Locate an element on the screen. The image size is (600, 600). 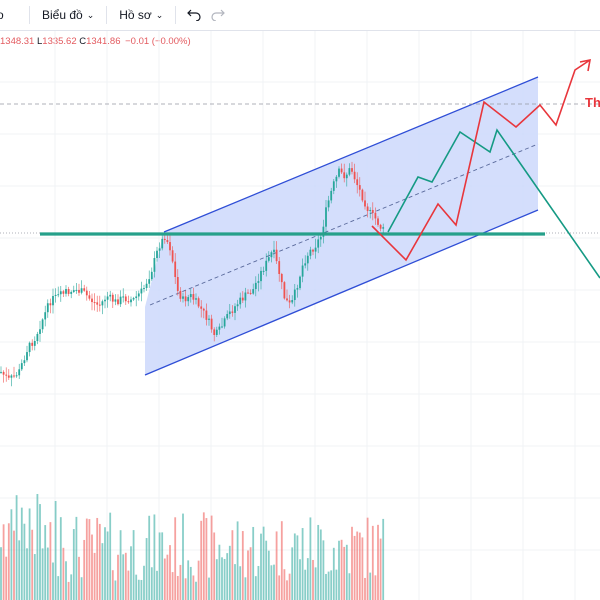
annotation-text: Th is located at coordinates (592, 102).